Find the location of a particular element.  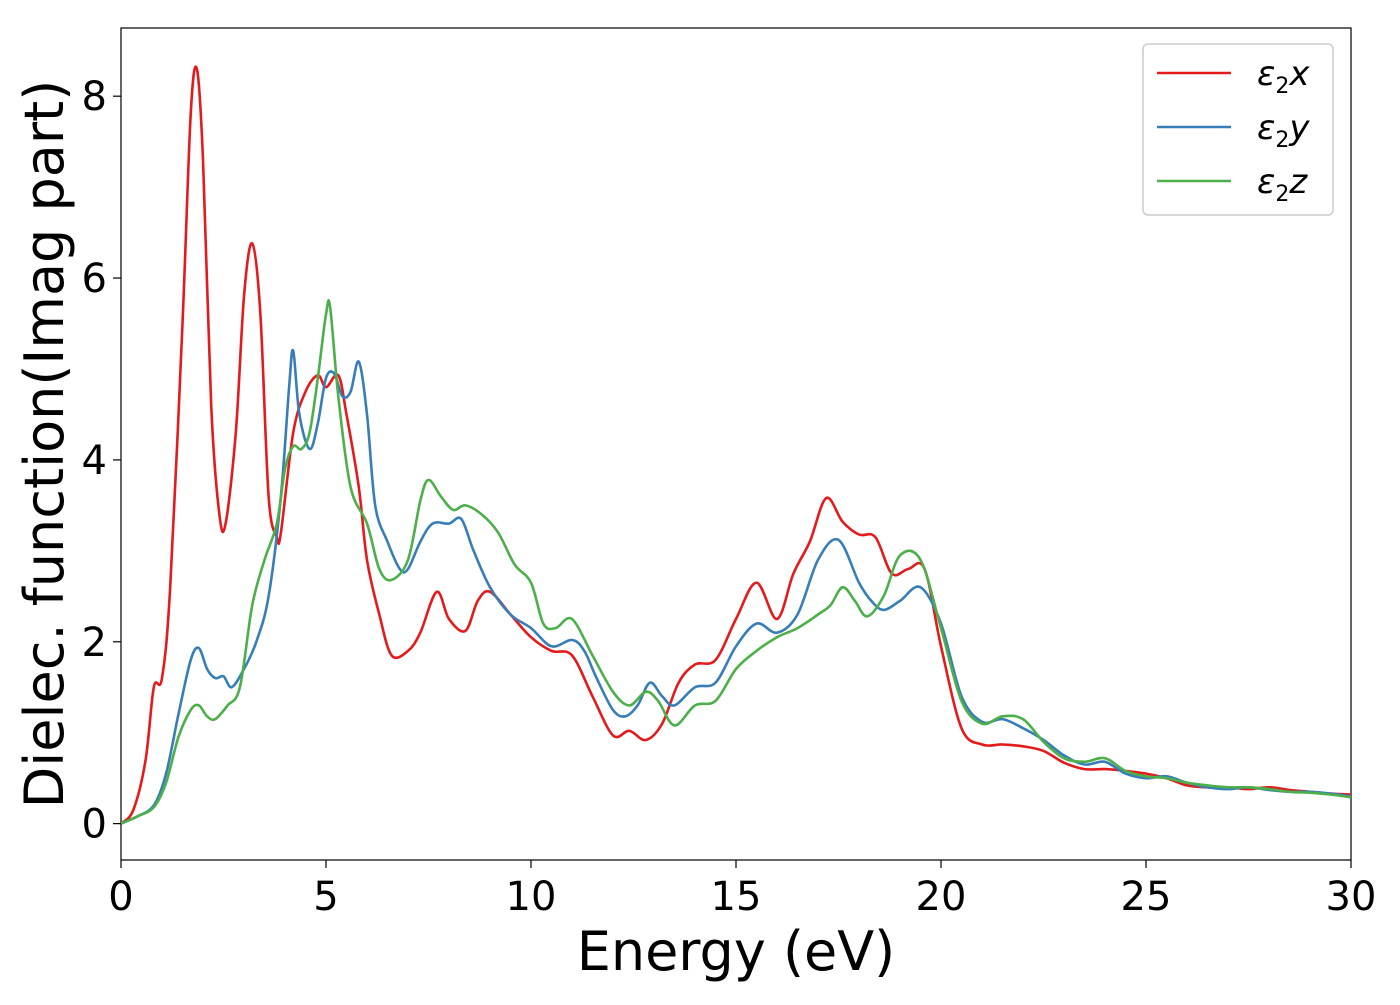

y-tick-label: 8 is located at coordinates (94, 97).